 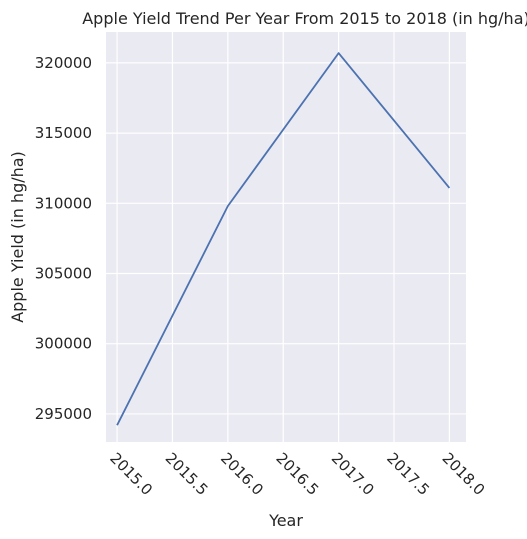 What do you see at coordinates (63, 133) in the screenshot?
I see `y-tick-label: 315000` at bounding box center [63, 133].